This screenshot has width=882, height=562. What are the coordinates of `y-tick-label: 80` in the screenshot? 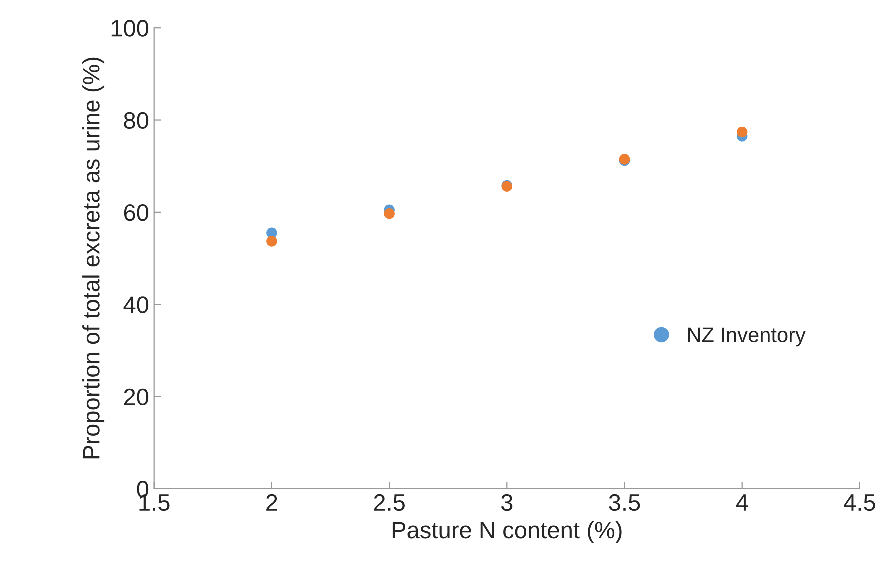 It's located at (136, 121).